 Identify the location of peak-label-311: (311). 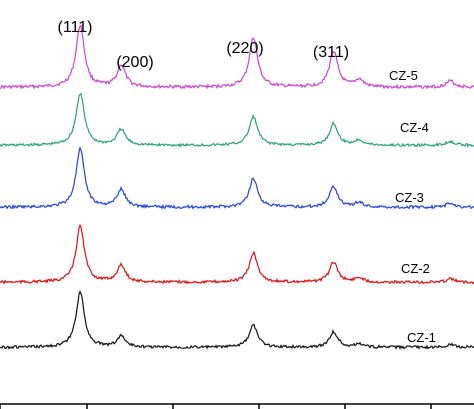
(331, 52).